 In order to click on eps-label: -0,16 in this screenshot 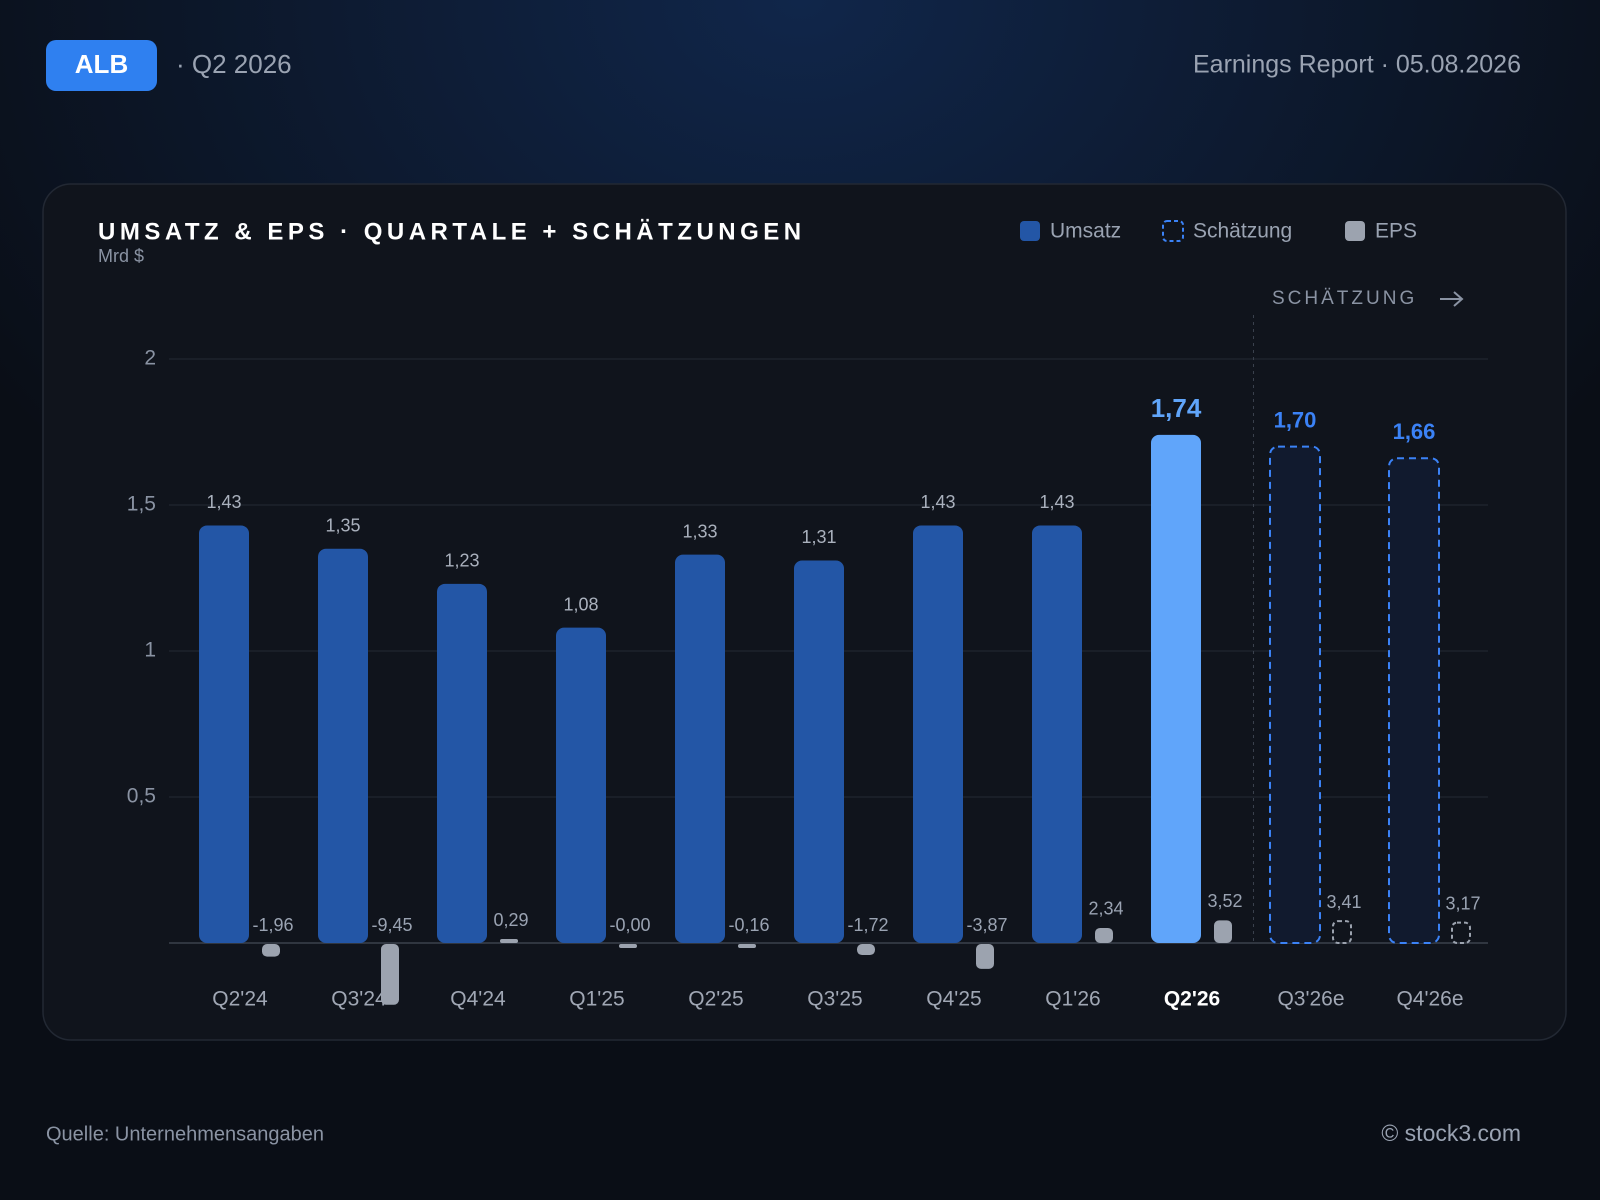, I will do `click(748, 925)`.